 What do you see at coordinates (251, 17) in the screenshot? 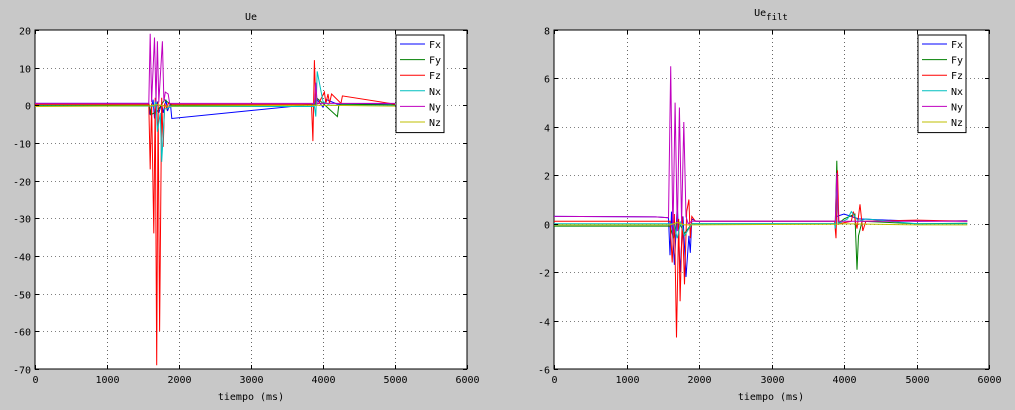
I see `chart-title: Ue` at bounding box center [251, 17].